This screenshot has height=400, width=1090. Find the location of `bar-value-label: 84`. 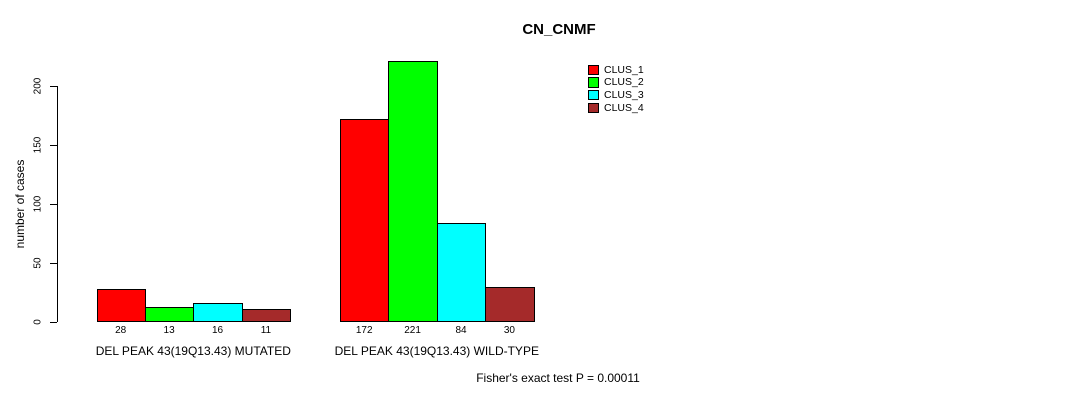

bar-value-label: 84 is located at coordinates (461, 330).